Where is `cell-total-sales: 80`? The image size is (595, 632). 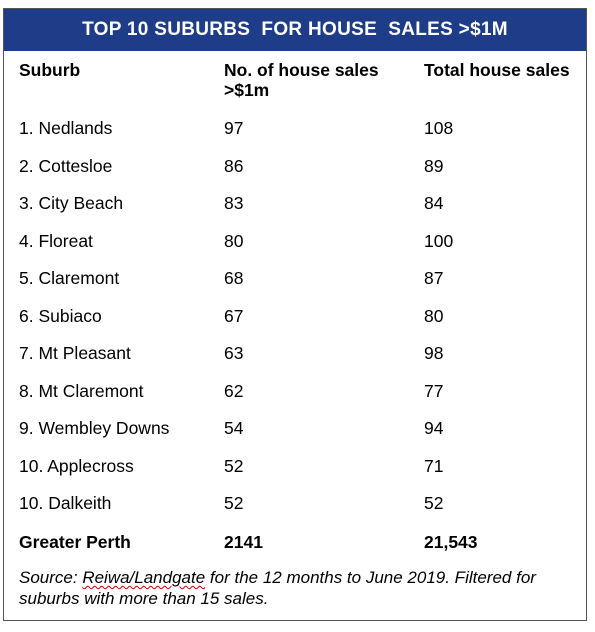
cell-total-sales: 80 is located at coordinates (434, 315).